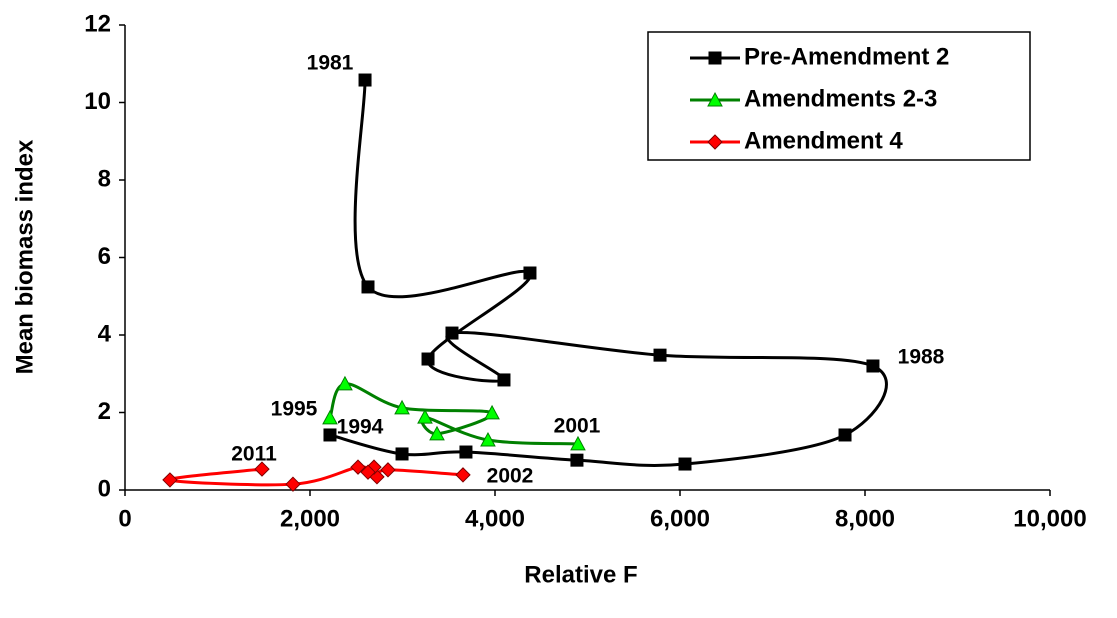 This screenshot has height=618, width=1117. I want to click on legend-label: Amendment 4, so click(823, 140).